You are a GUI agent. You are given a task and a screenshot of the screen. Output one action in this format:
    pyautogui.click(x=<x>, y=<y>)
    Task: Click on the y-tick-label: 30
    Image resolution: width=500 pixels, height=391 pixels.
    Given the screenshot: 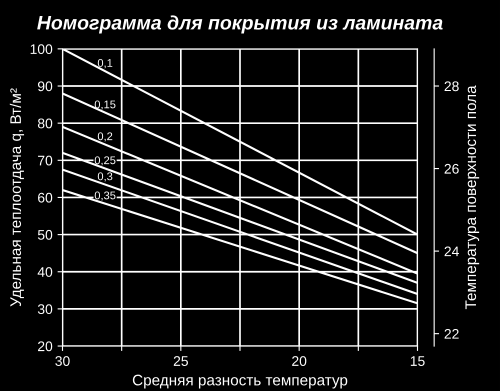 What is the action you would take?
    pyautogui.click(x=45, y=309)
    